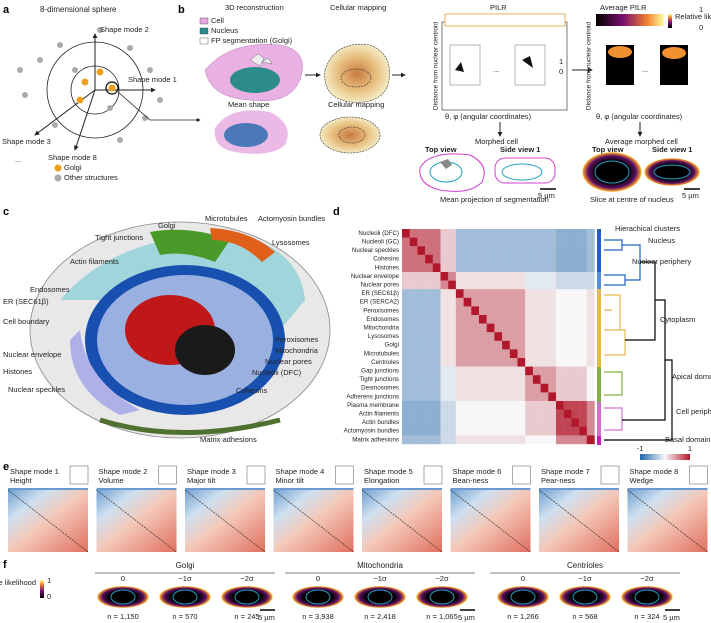 The width and height of the screenshot is (711, 623). I want to click on text-label: FP segmentation (Golgi), so click(252, 40).